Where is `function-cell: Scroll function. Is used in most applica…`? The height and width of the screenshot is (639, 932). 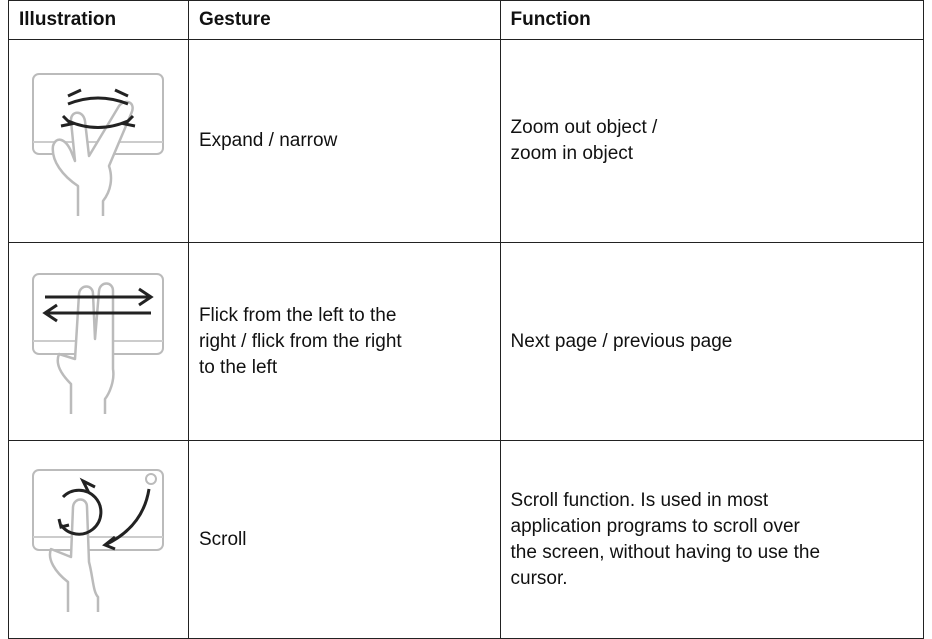
function-cell: Scroll function. Is used in most applica… is located at coordinates (712, 539).